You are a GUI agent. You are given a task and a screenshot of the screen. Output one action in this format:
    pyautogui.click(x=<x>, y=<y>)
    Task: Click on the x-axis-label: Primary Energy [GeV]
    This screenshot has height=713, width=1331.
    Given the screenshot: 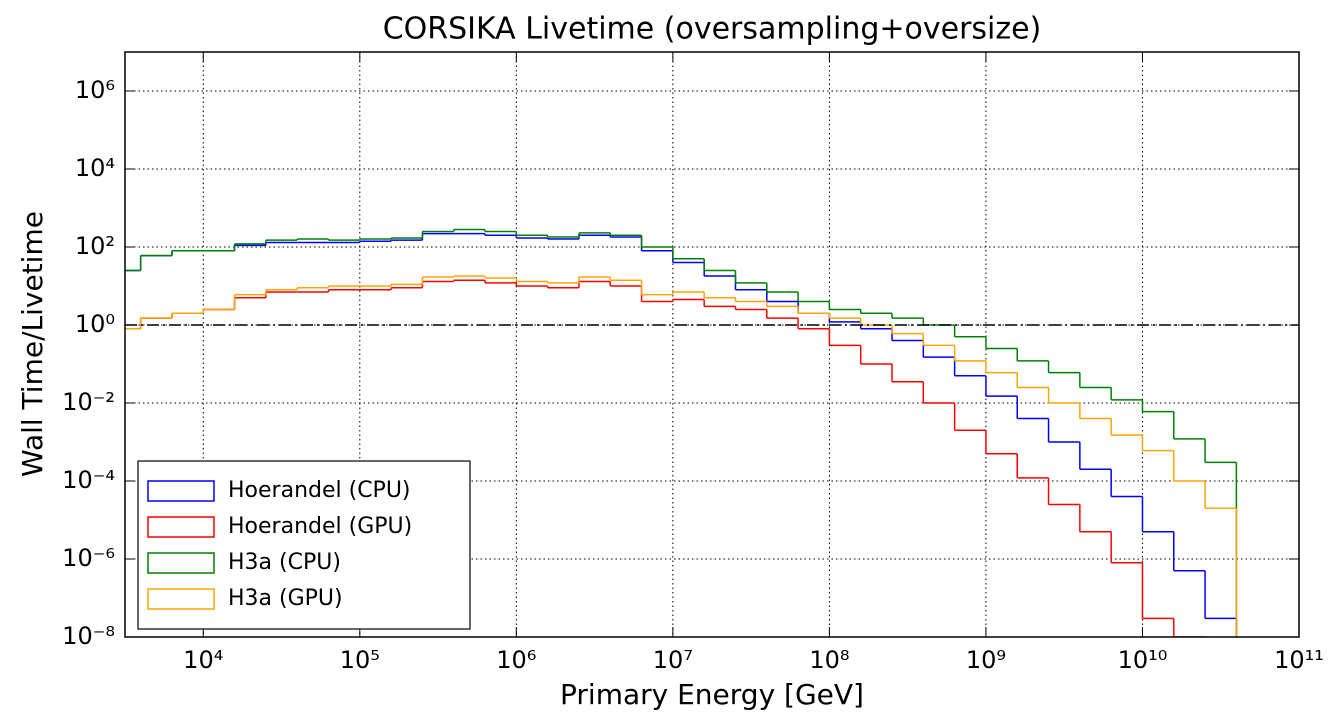 What is the action you would take?
    pyautogui.click(x=712, y=694)
    